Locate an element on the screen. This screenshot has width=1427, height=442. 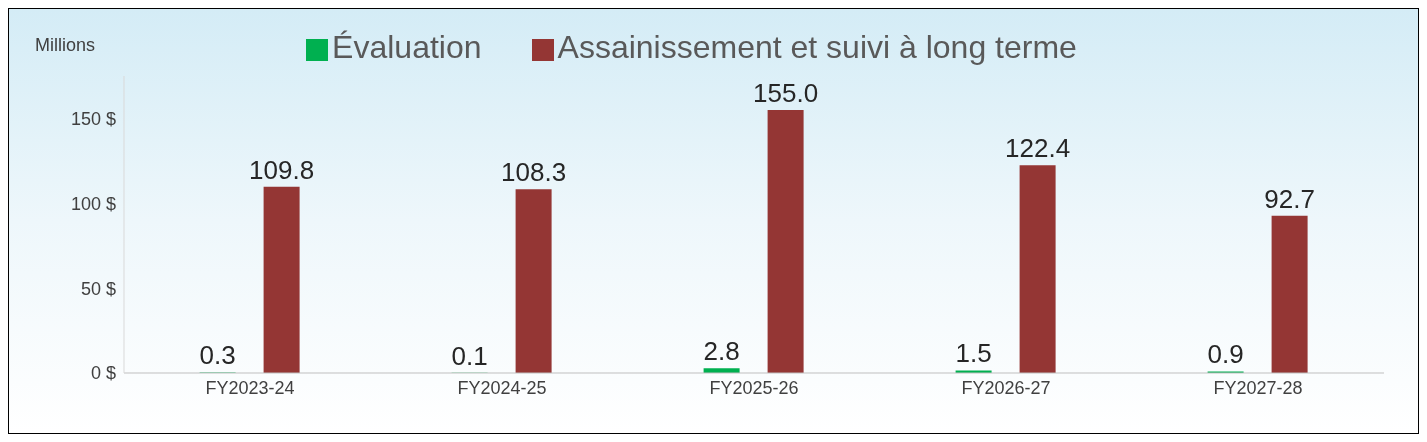
data-label: 109.8 is located at coordinates (282, 169).